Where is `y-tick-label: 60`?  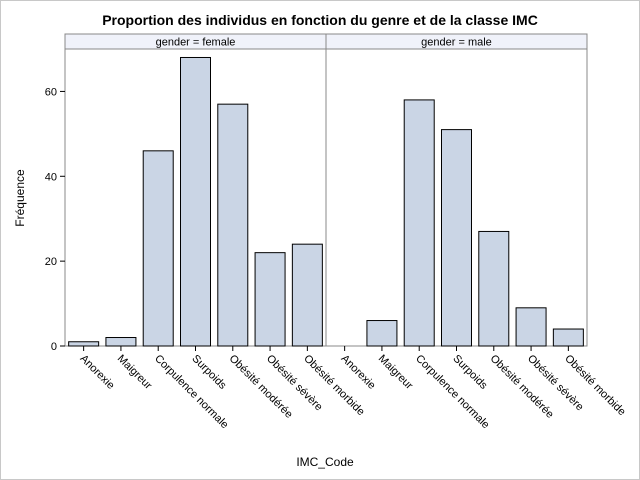
y-tick-label: 60 is located at coordinates (51, 92).